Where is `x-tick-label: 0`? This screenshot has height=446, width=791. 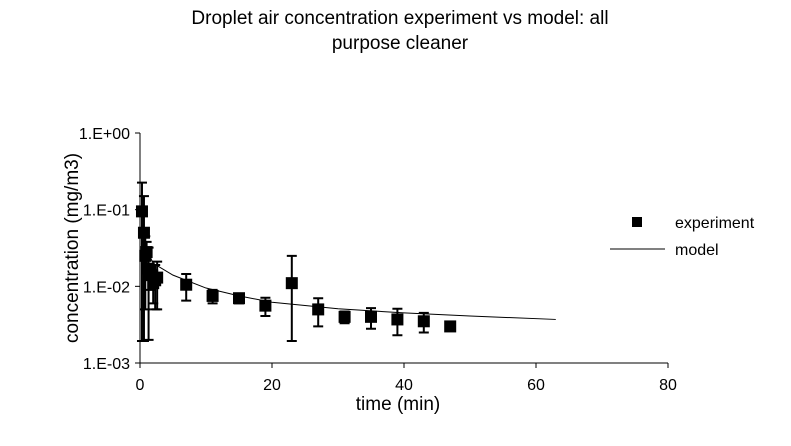 x-tick-label: 0 is located at coordinates (140, 385).